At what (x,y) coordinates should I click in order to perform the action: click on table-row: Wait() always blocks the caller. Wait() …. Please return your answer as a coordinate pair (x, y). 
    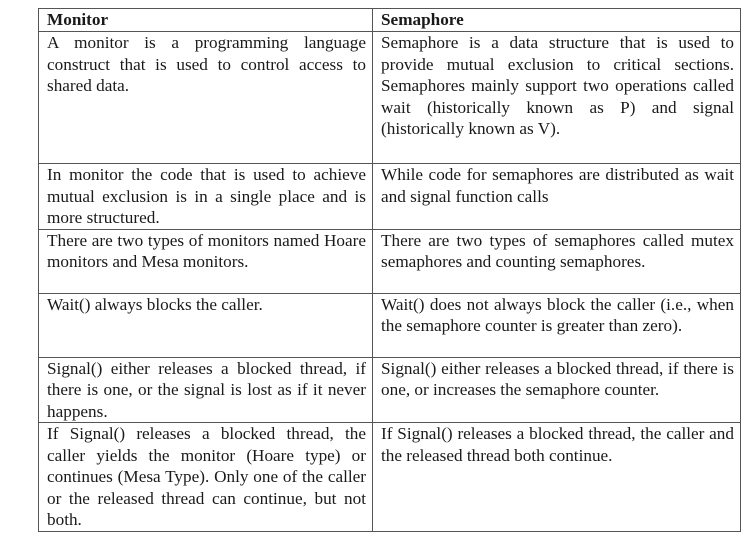
    Looking at the image, I should click on (389, 325).